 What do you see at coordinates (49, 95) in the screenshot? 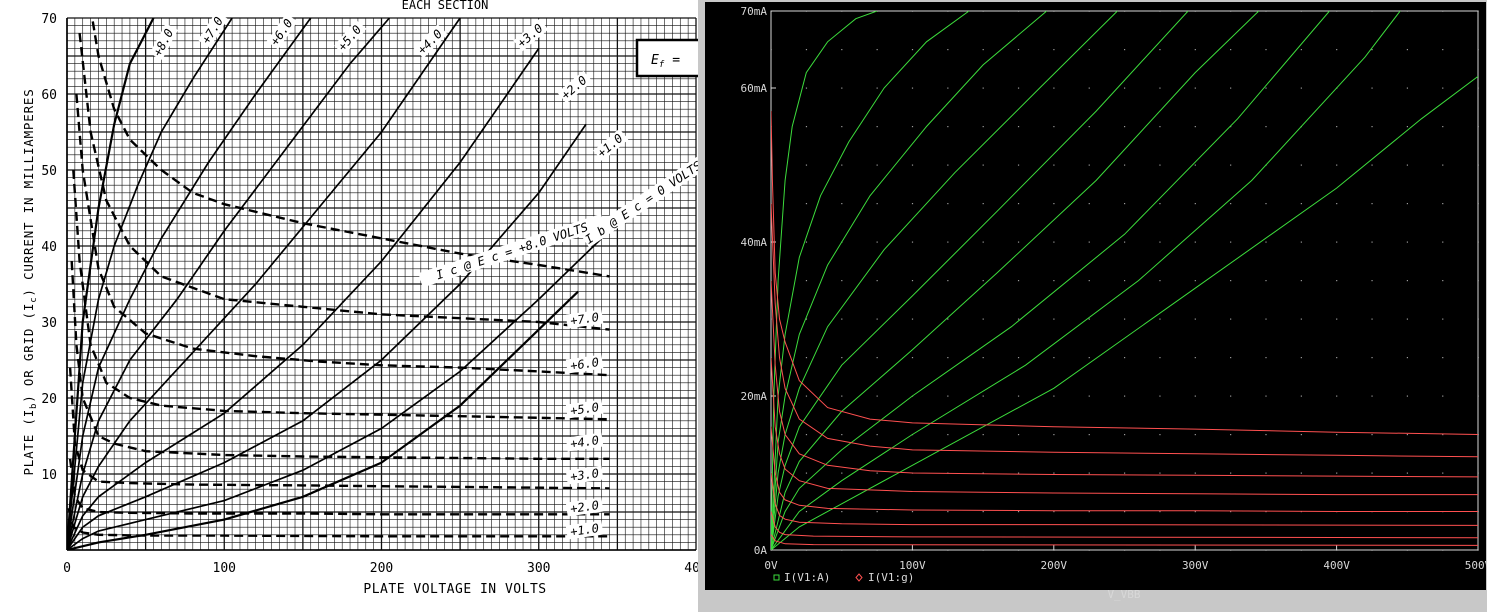
I see `left-y-tick-label: 60` at bounding box center [49, 95].